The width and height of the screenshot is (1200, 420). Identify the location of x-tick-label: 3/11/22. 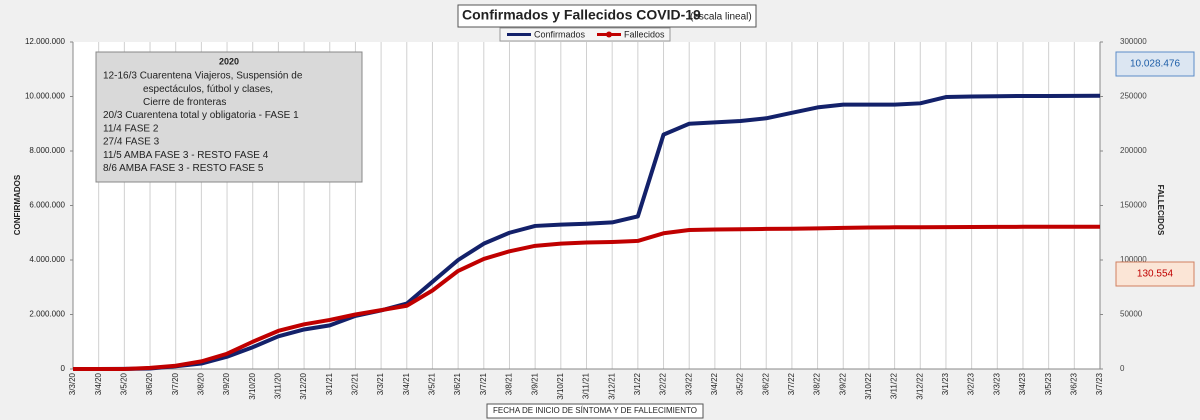
(894, 385).